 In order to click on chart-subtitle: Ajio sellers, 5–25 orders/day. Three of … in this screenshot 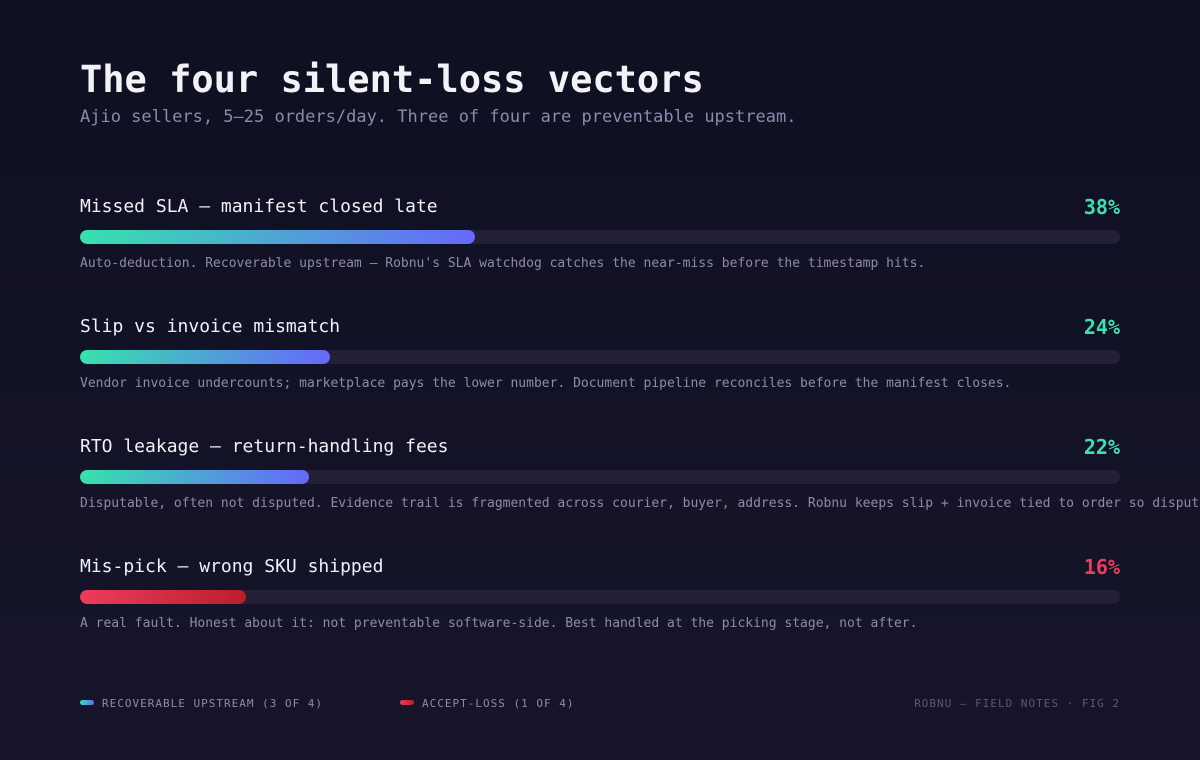, I will do `click(438, 117)`.